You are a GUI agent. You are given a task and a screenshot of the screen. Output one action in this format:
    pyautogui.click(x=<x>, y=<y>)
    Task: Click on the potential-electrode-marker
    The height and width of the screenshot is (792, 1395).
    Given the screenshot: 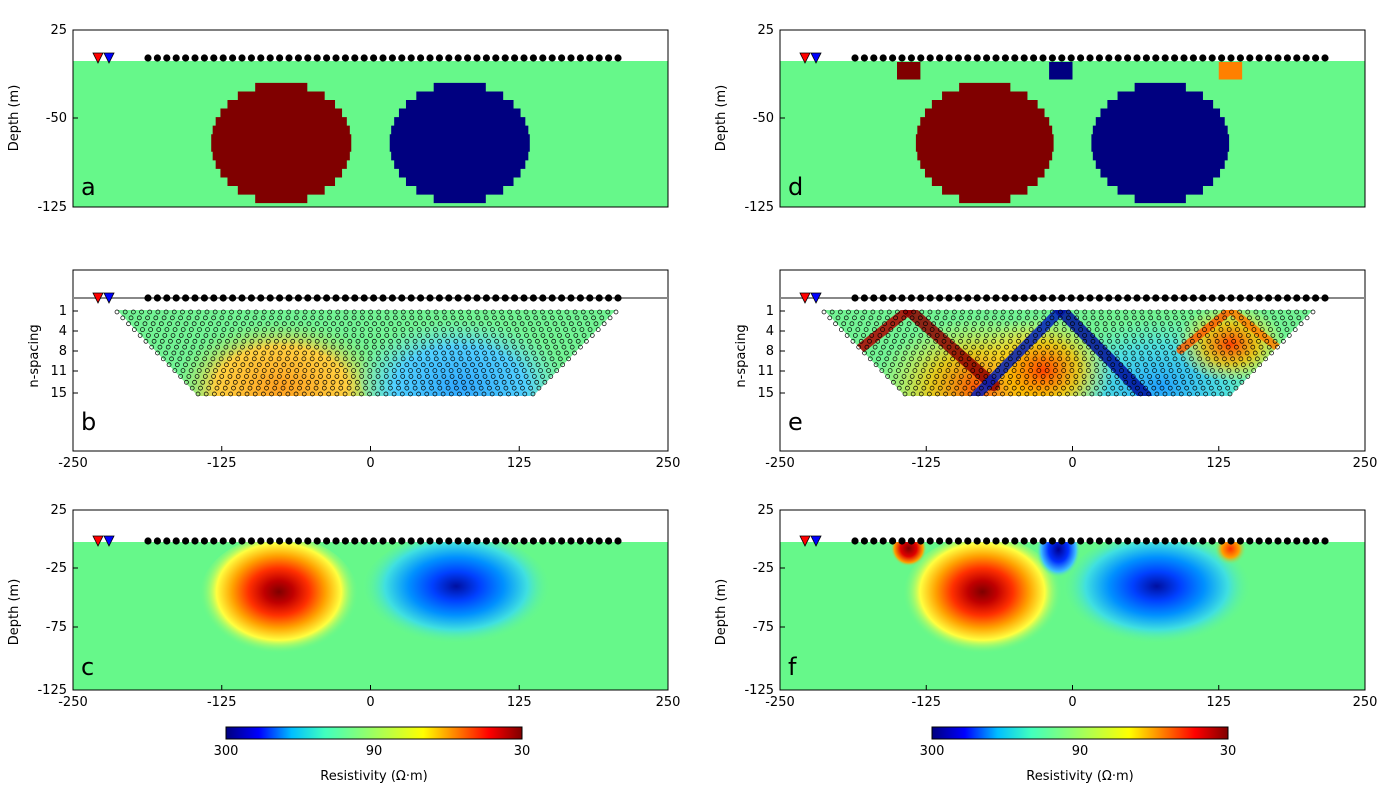 What is the action you would take?
    pyautogui.click(x=109, y=541)
    